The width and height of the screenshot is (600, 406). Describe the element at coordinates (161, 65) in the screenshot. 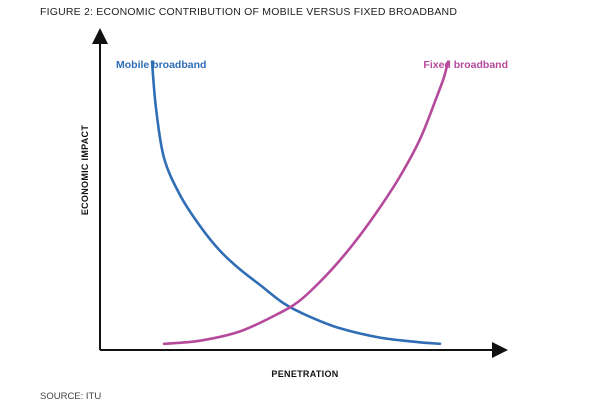

I see `mobile-broadband-label: Mobile broadband` at that location.